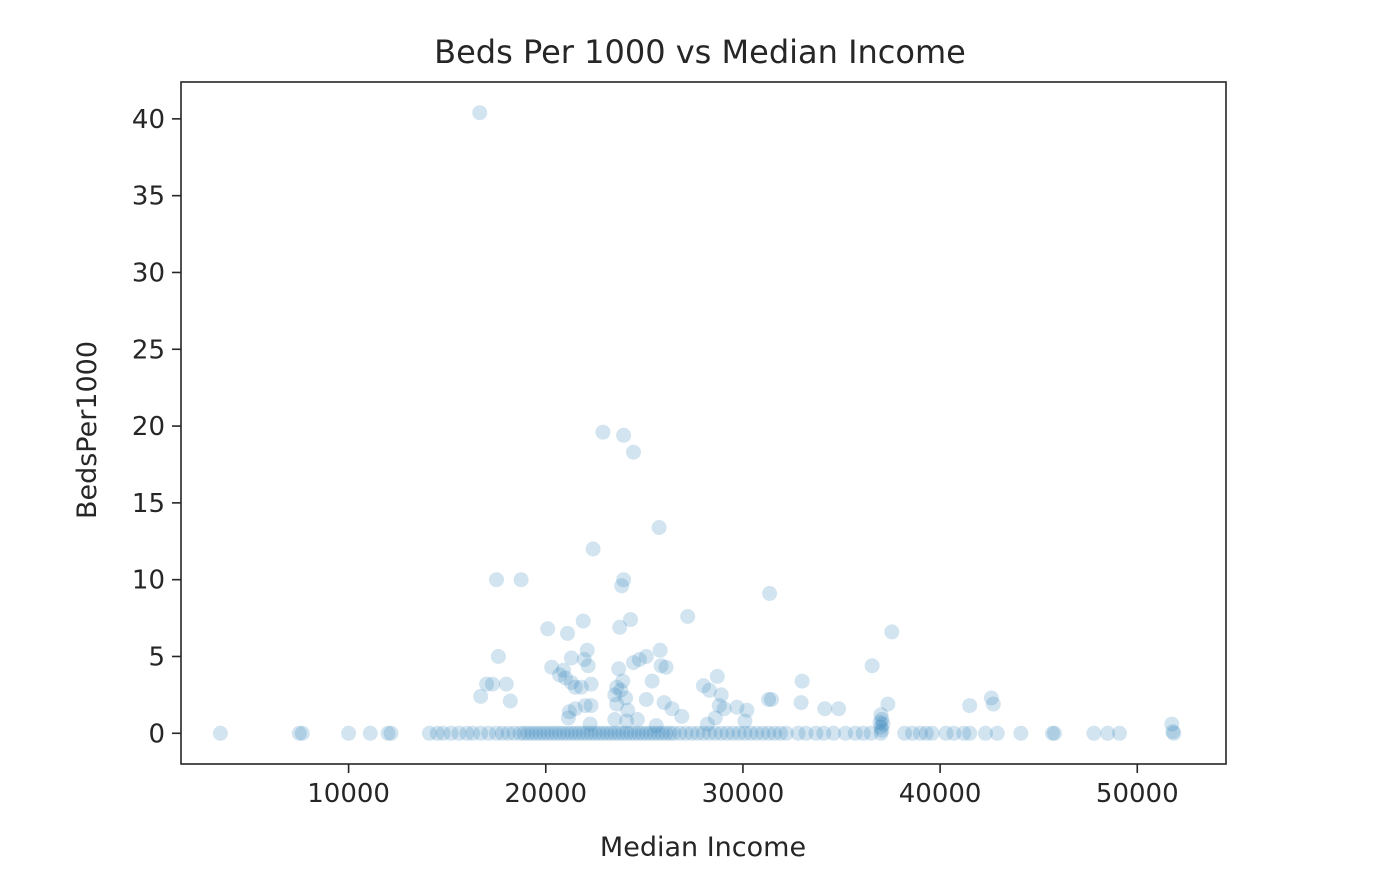  Describe the element at coordinates (545, 794) in the screenshot. I see `x-tick-label: 20000` at that location.